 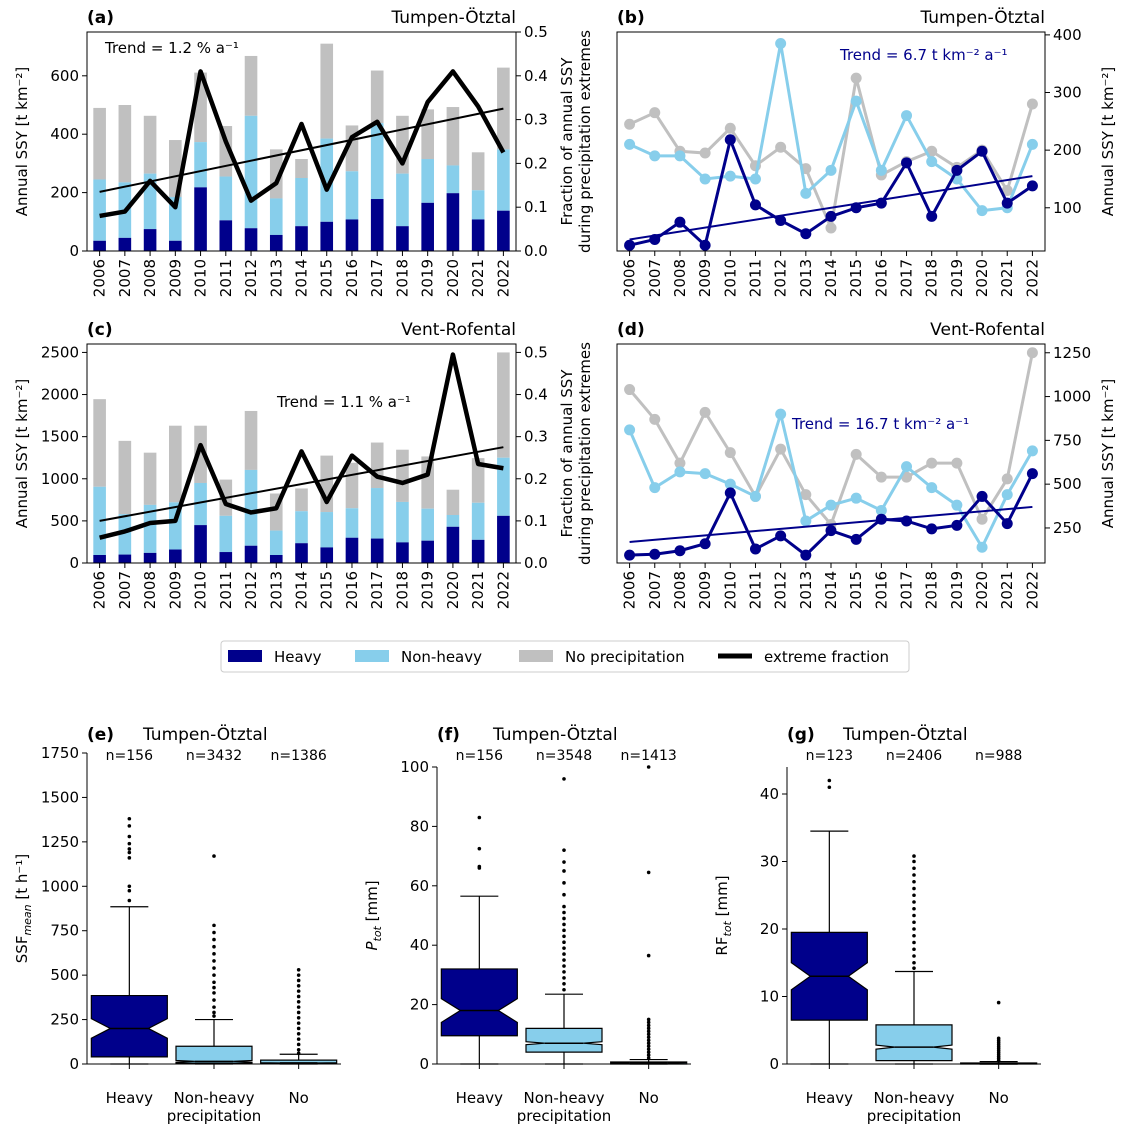 I want to click on y-axis-label: SSFmean [t h⁻¹], so click(x=23, y=908).